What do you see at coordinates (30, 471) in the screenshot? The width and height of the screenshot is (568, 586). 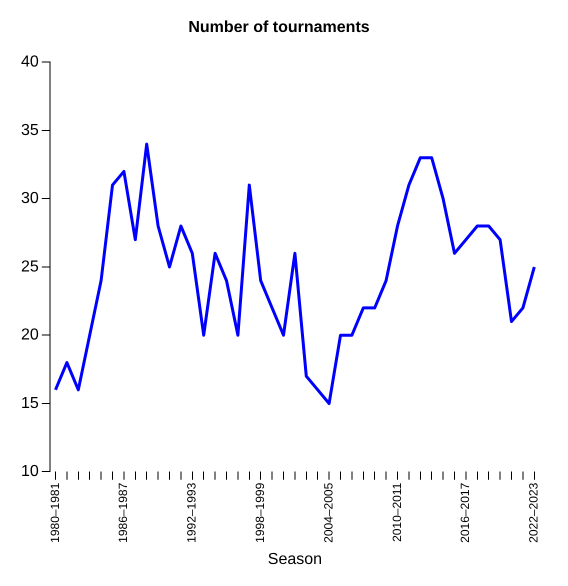 I see `y-tick-label: 10` at bounding box center [30, 471].